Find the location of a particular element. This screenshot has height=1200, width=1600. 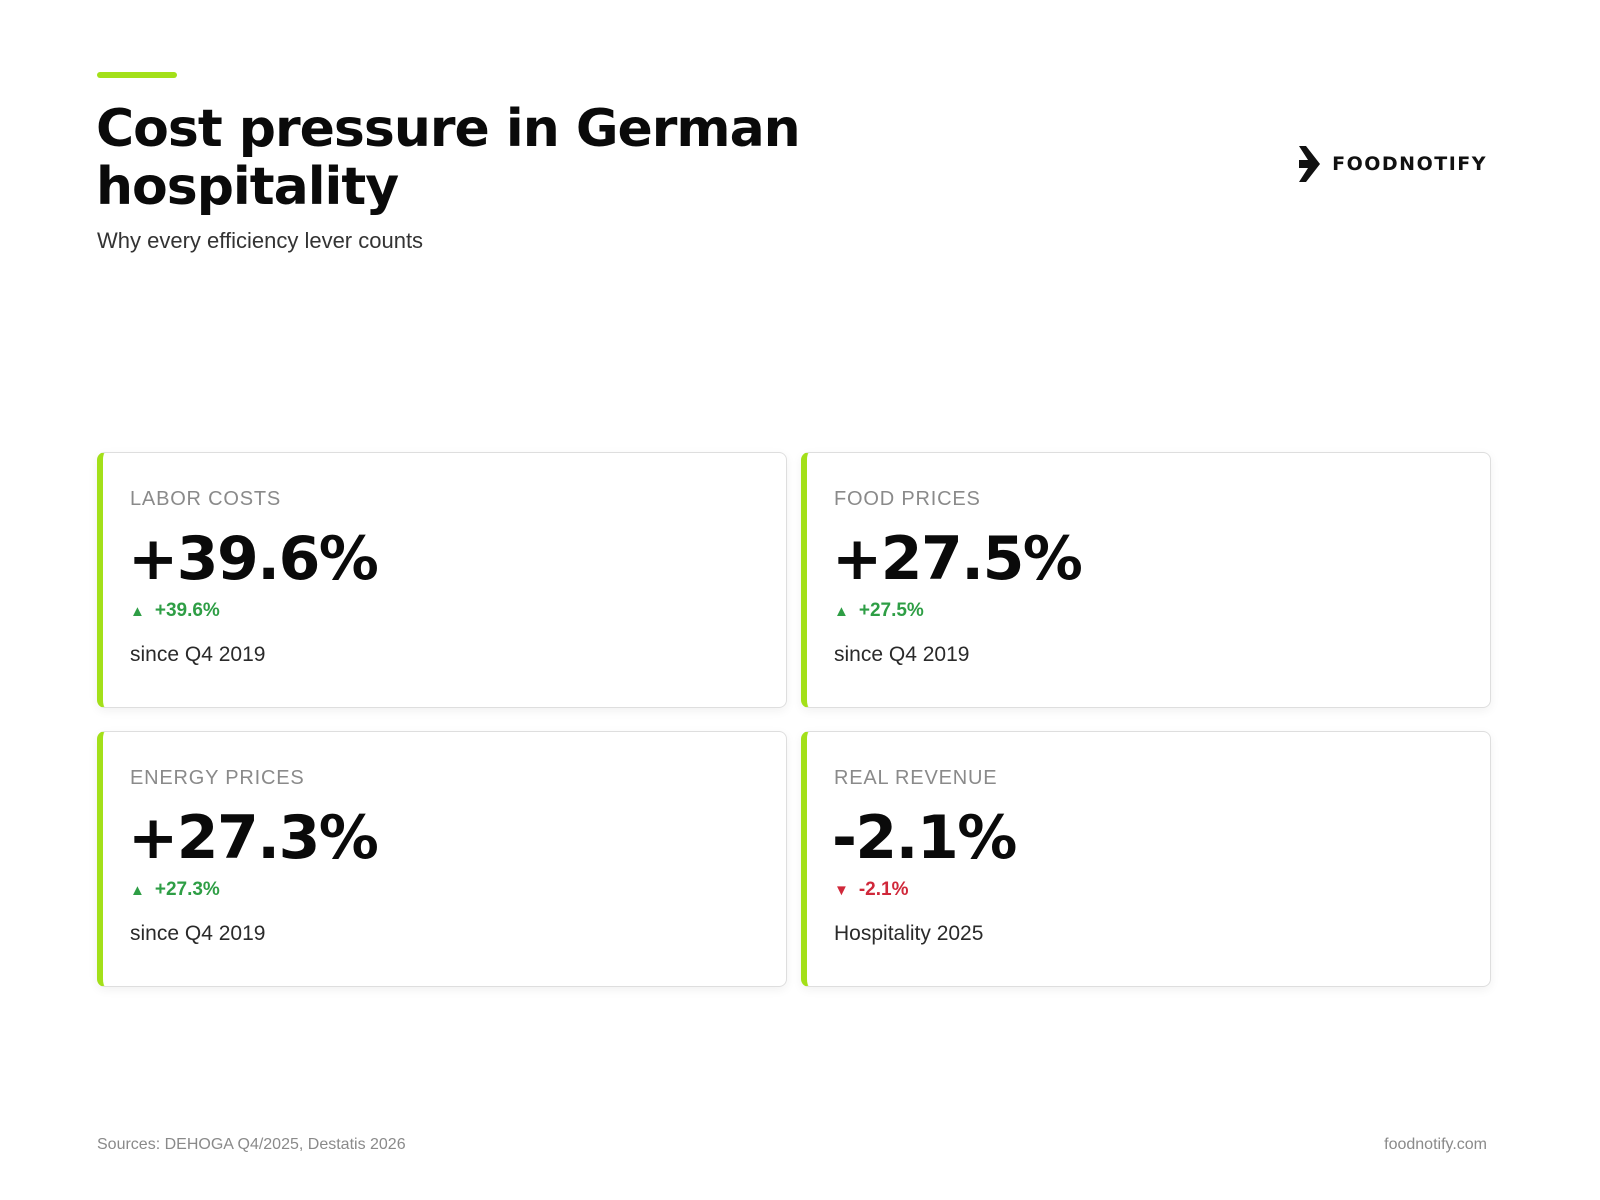

card-label: REAL REVENUE is located at coordinates (916, 778).